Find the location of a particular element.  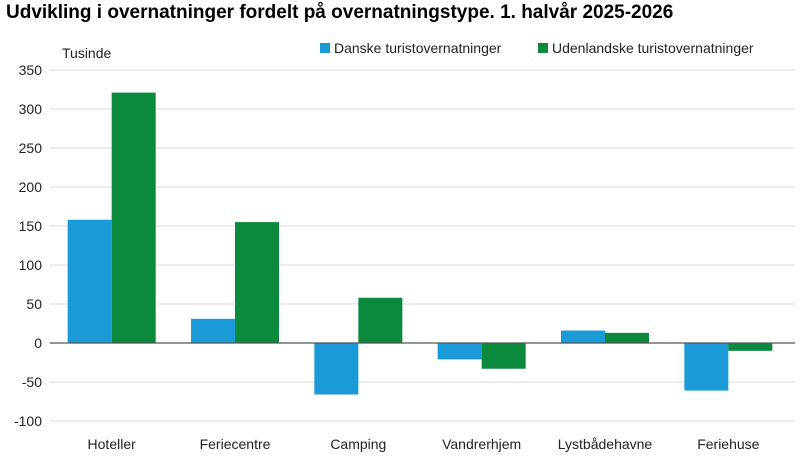

y-tick-label: 50 is located at coordinates (34, 304).